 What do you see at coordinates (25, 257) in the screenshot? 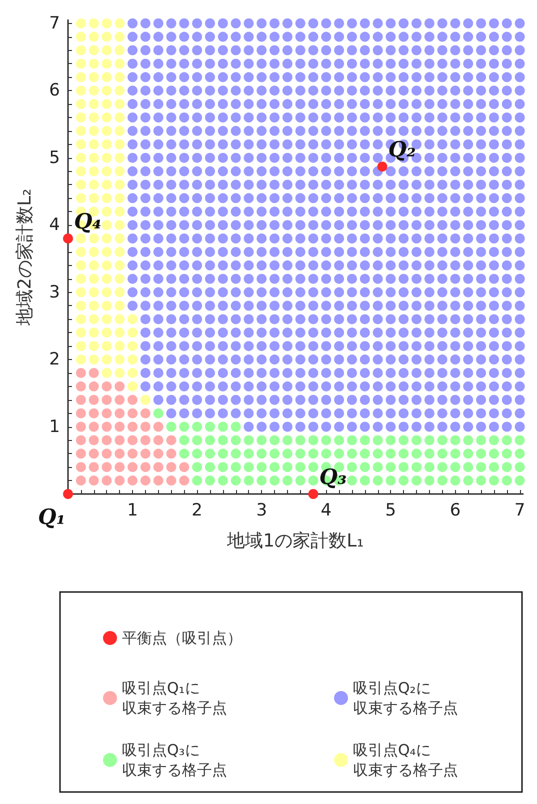
I see `y-axis-title: 地域2の家計数L₂` at bounding box center [25, 257].